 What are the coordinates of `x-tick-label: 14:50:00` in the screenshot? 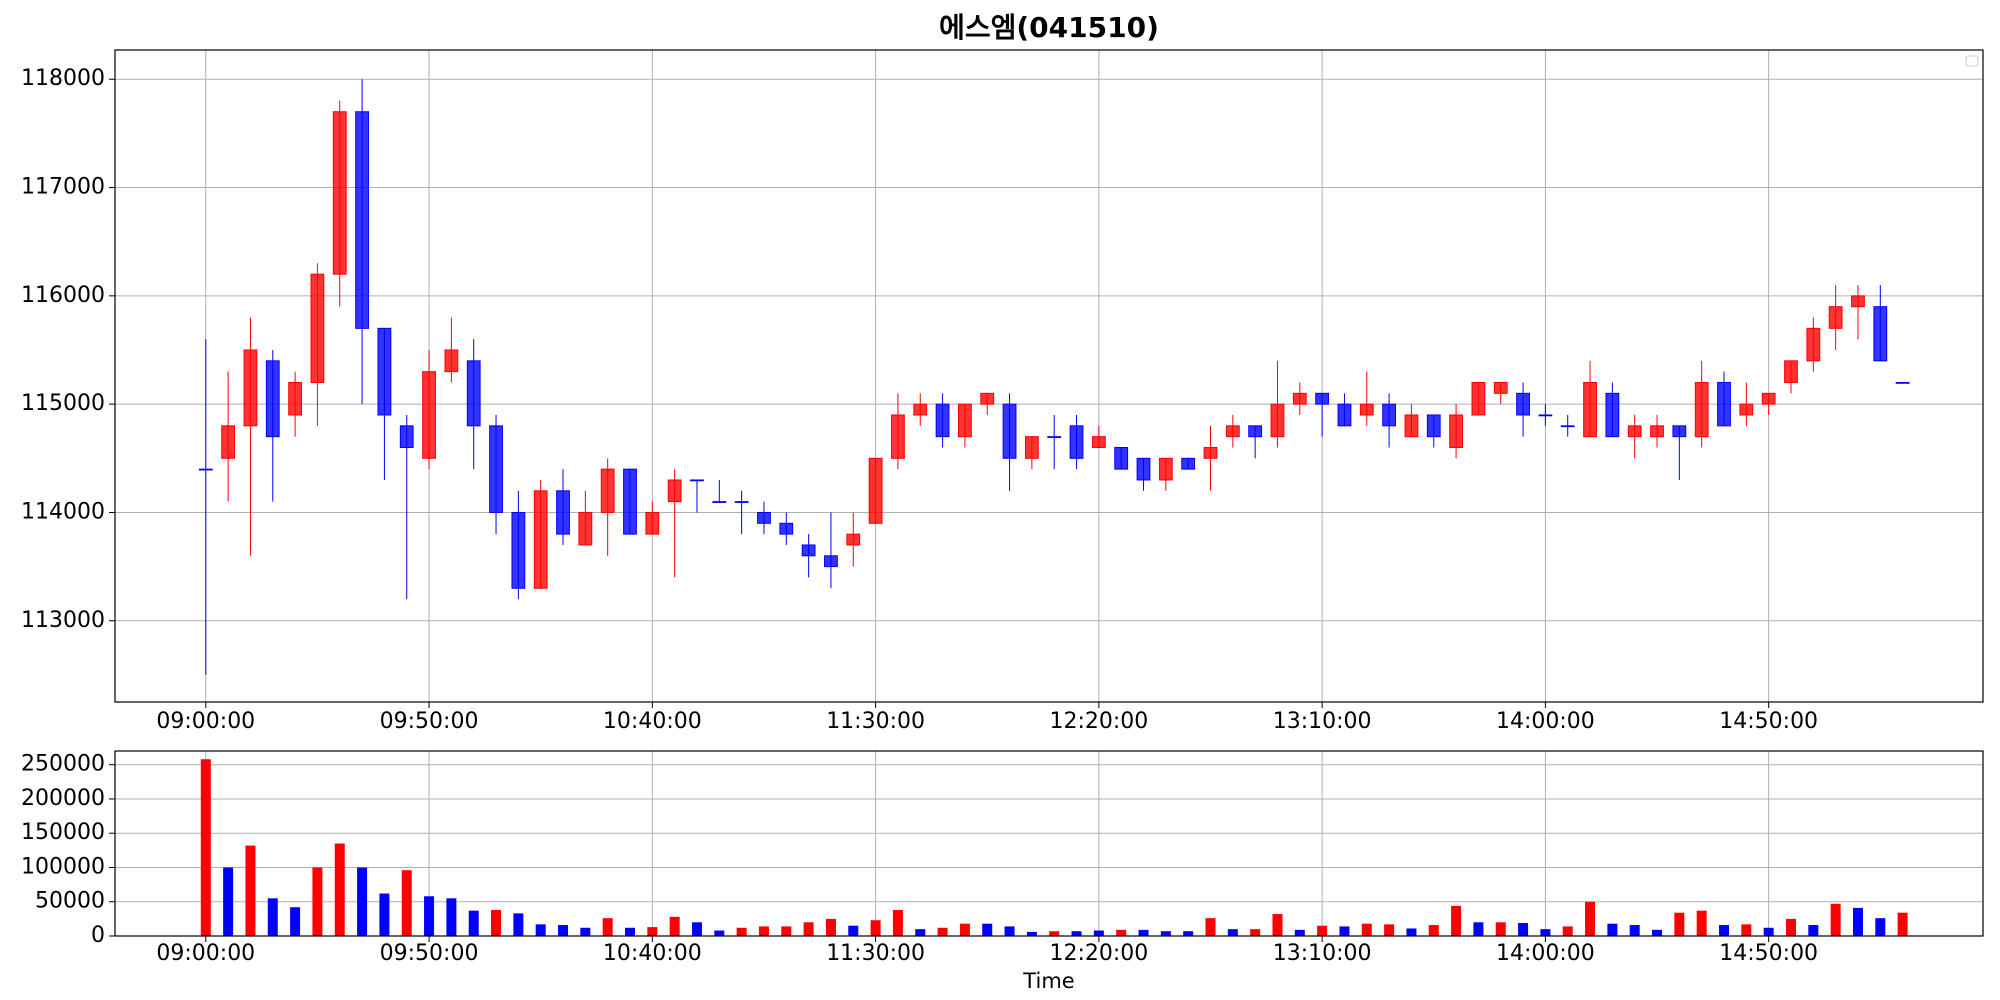 It's located at (1768, 953).